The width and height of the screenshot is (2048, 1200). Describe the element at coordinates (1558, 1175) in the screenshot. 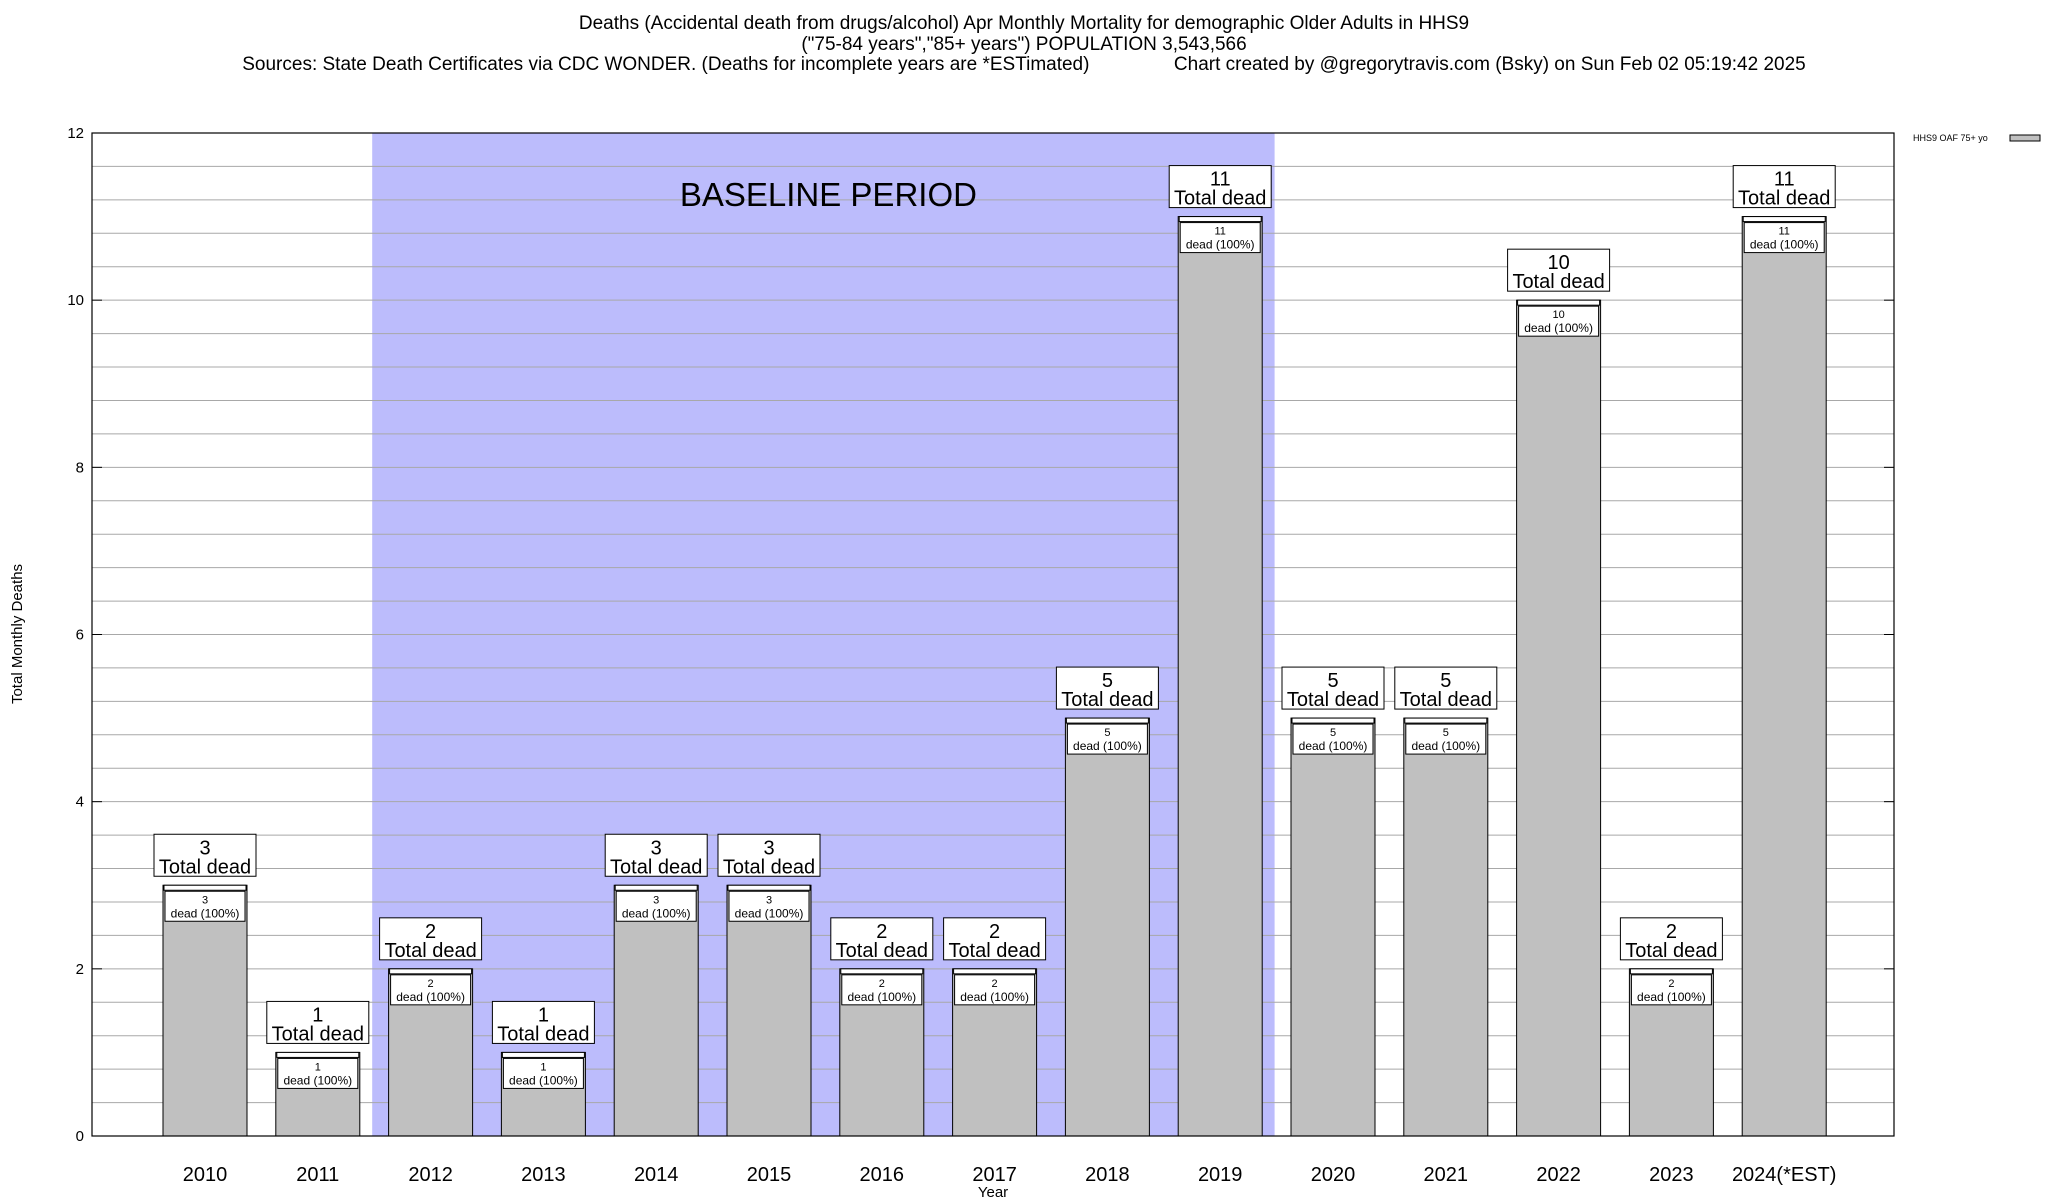

I see `x-tick-label: 2022` at that location.